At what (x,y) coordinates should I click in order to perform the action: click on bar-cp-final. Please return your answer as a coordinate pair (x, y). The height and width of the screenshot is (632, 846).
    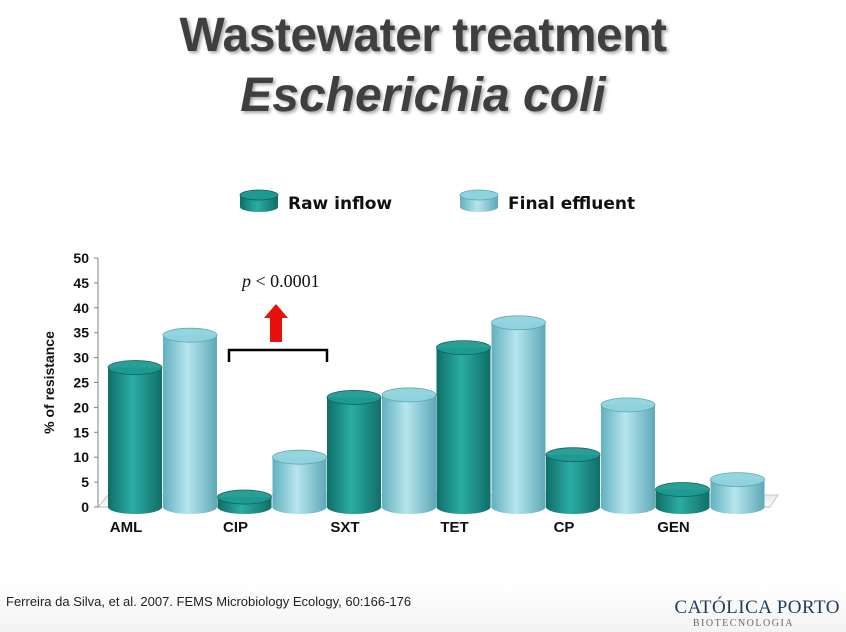
    Looking at the image, I should click on (628, 455).